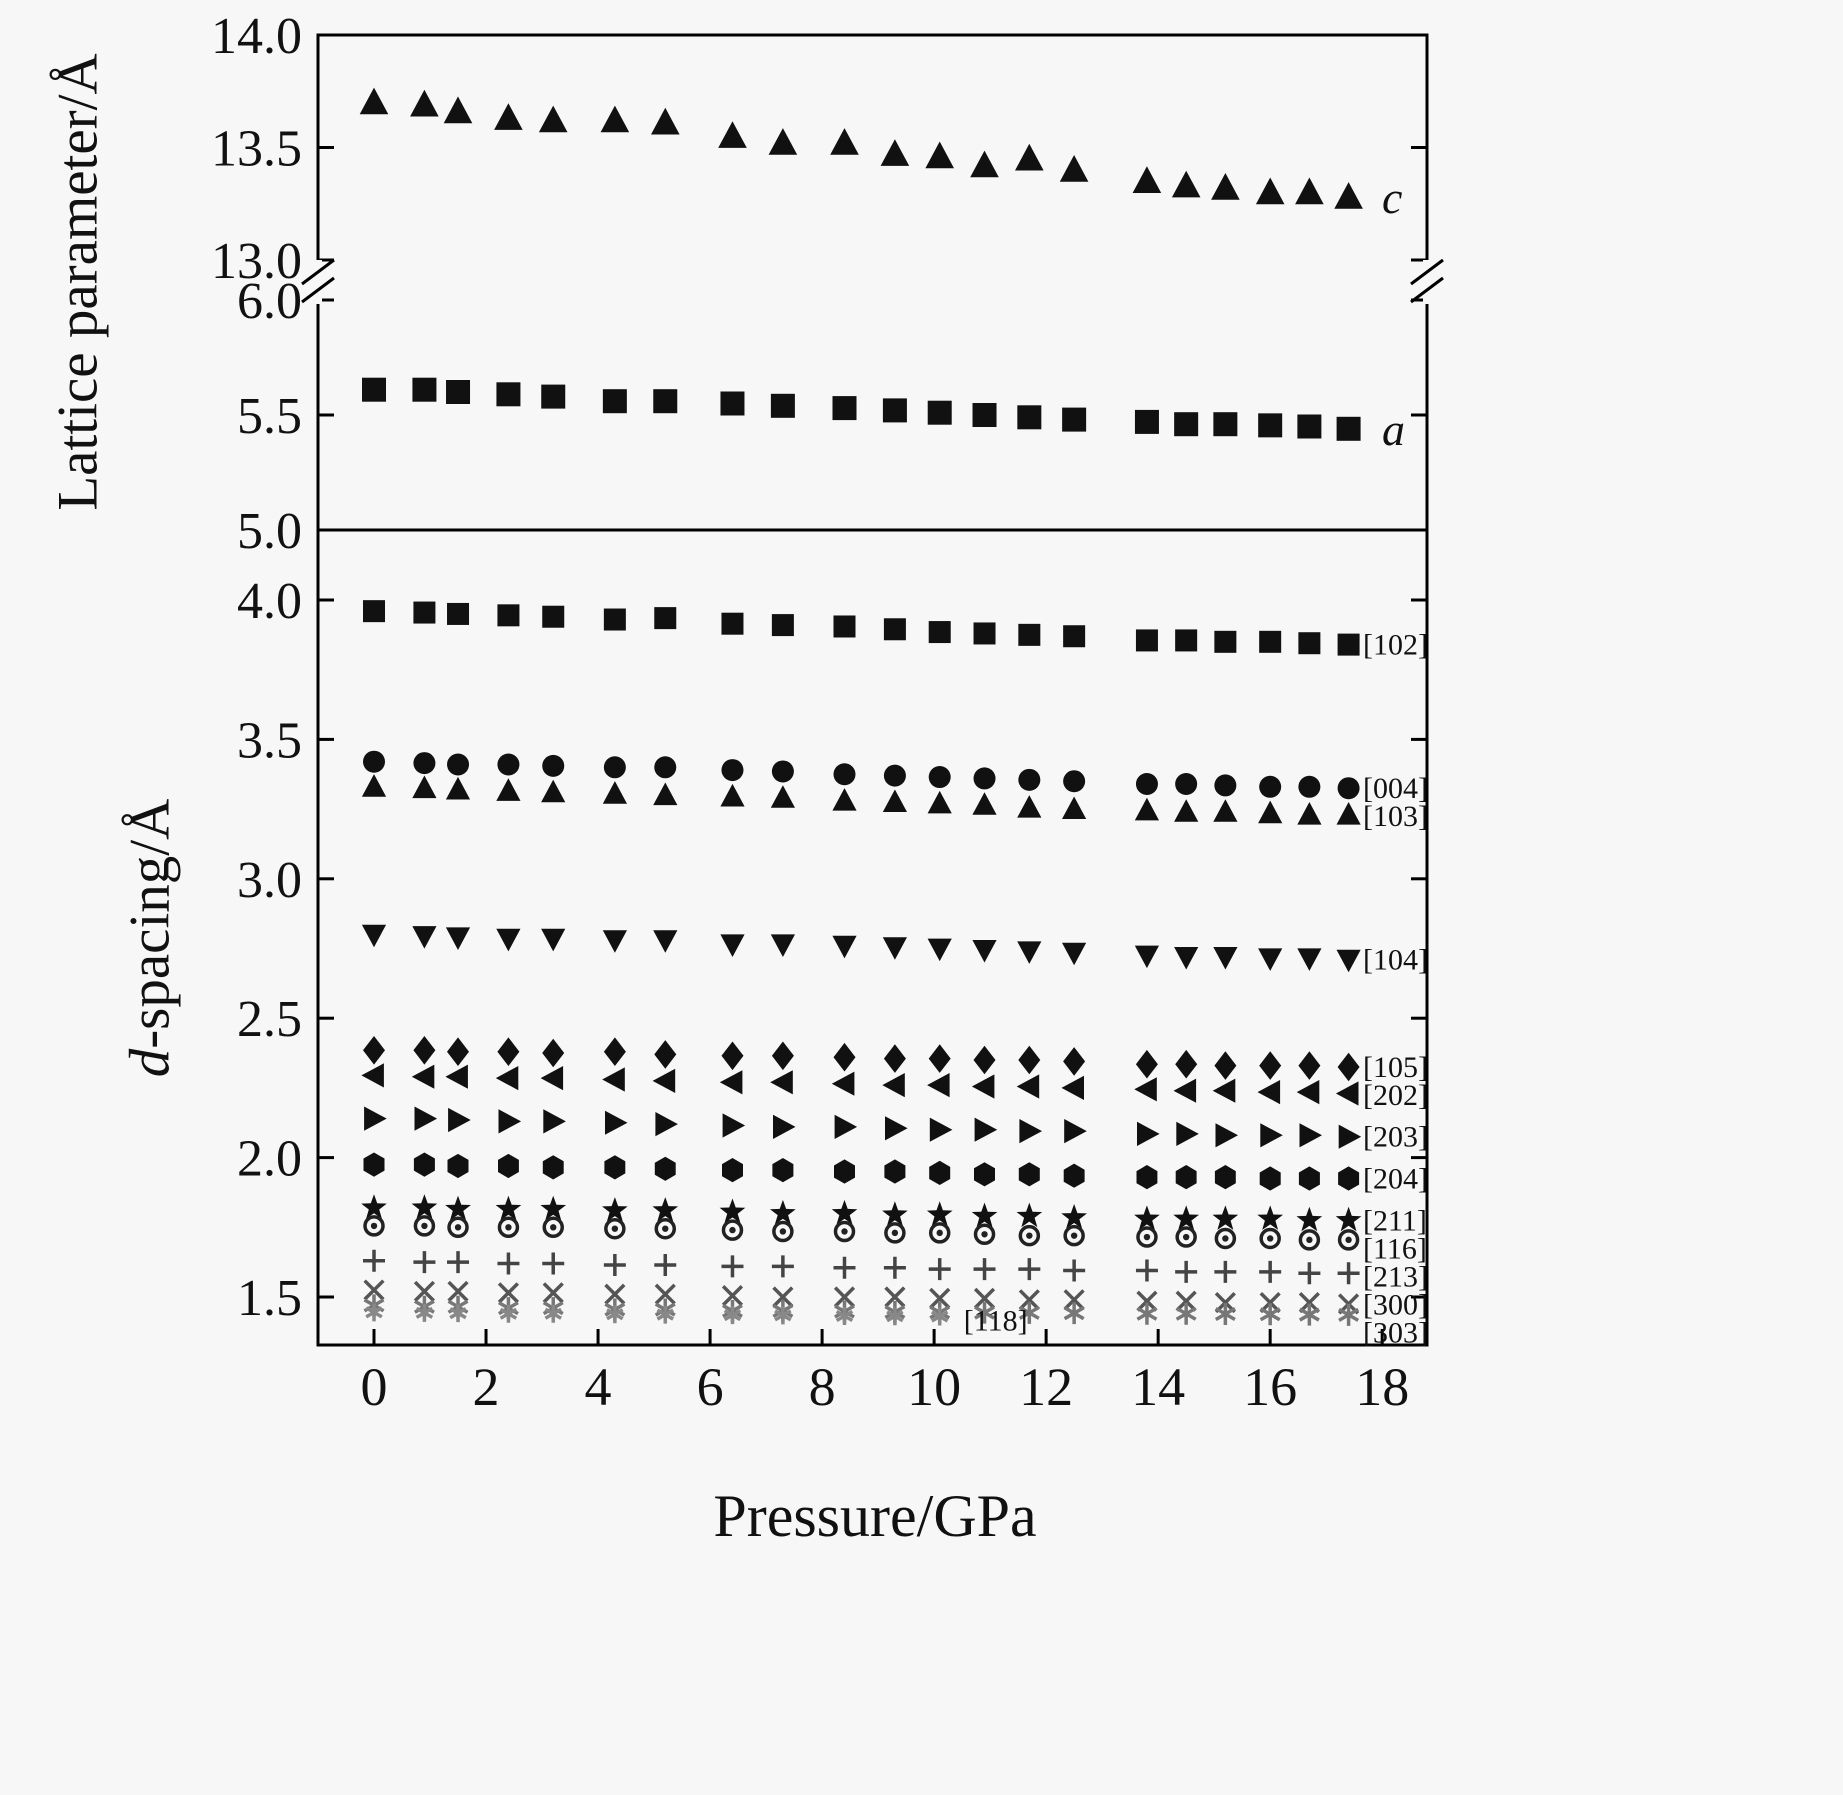  I want to click on y-axis-label-dspacing: d-spacing/Å, so click(150, 938).